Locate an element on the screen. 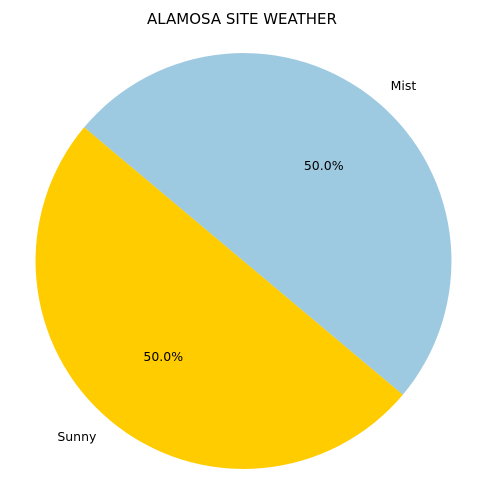 The width and height of the screenshot is (484, 504). slice-percent-sunny: 50.0% is located at coordinates (163, 356).